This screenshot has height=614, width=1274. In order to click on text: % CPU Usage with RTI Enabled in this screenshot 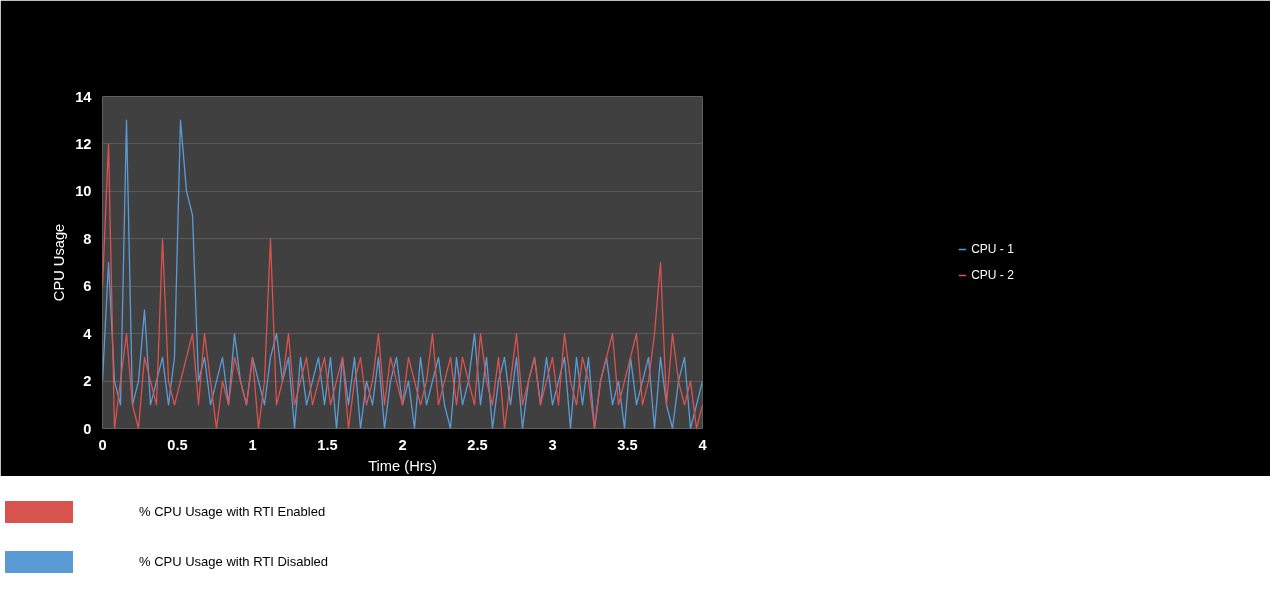, I will do `click(232, 511)`.